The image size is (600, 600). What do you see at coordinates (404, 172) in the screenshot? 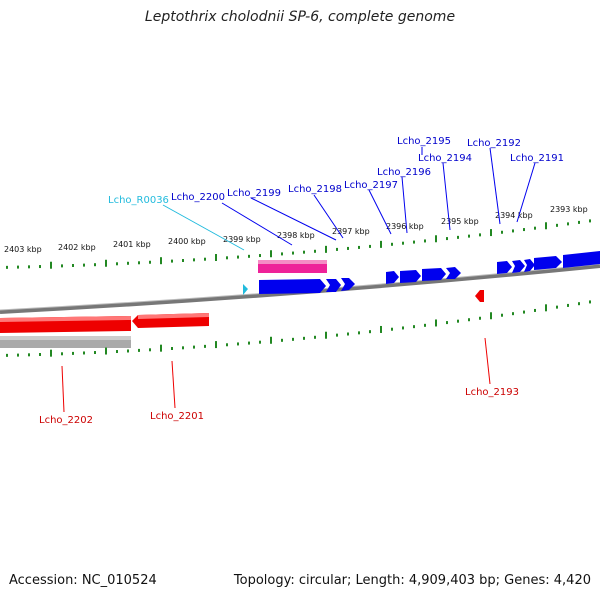
I see `gene-label: Lcho_2196` at bounding box center [404, 172].